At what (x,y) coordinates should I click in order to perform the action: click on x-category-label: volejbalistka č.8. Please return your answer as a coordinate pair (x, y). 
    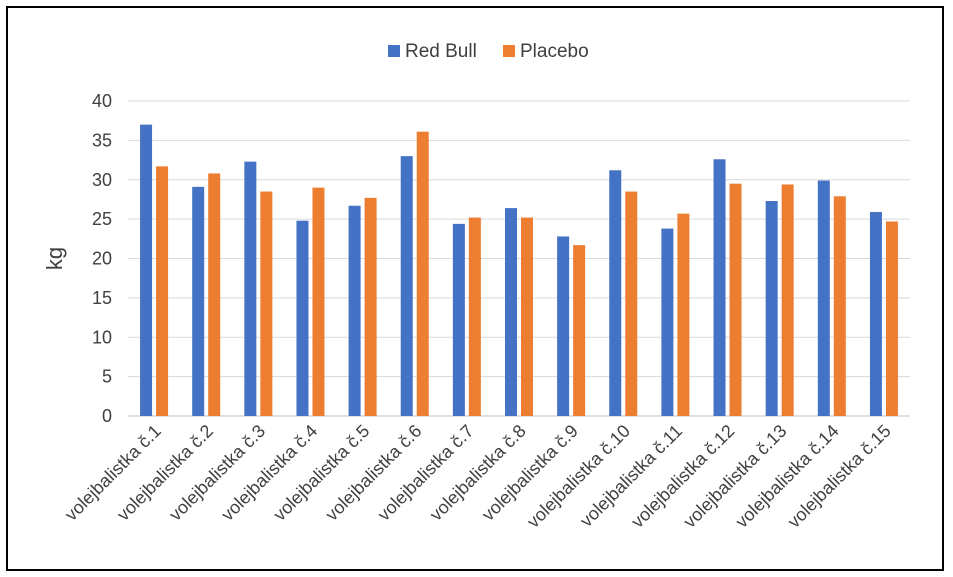
    Looking at the image, I should click on (478, 473).